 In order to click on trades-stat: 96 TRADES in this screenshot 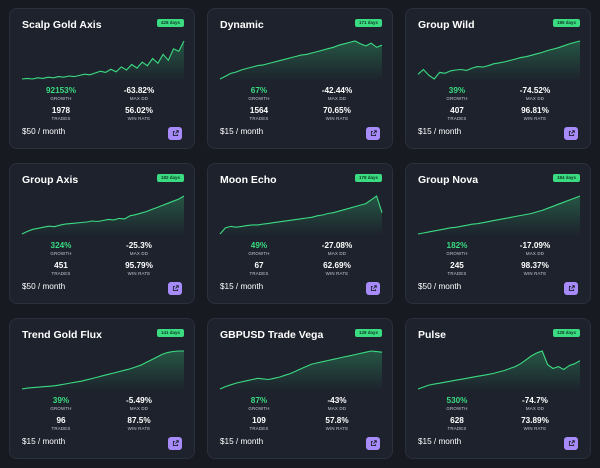, I will do `click(61, 424)`.